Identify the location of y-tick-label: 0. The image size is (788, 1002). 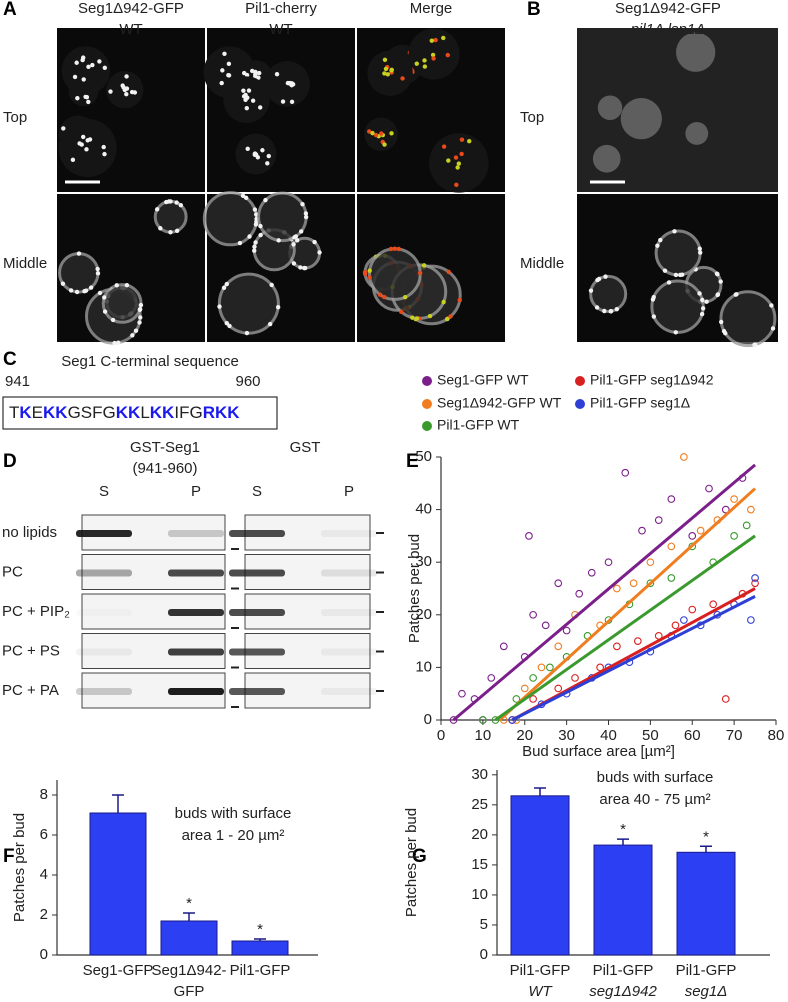
(484, 954).